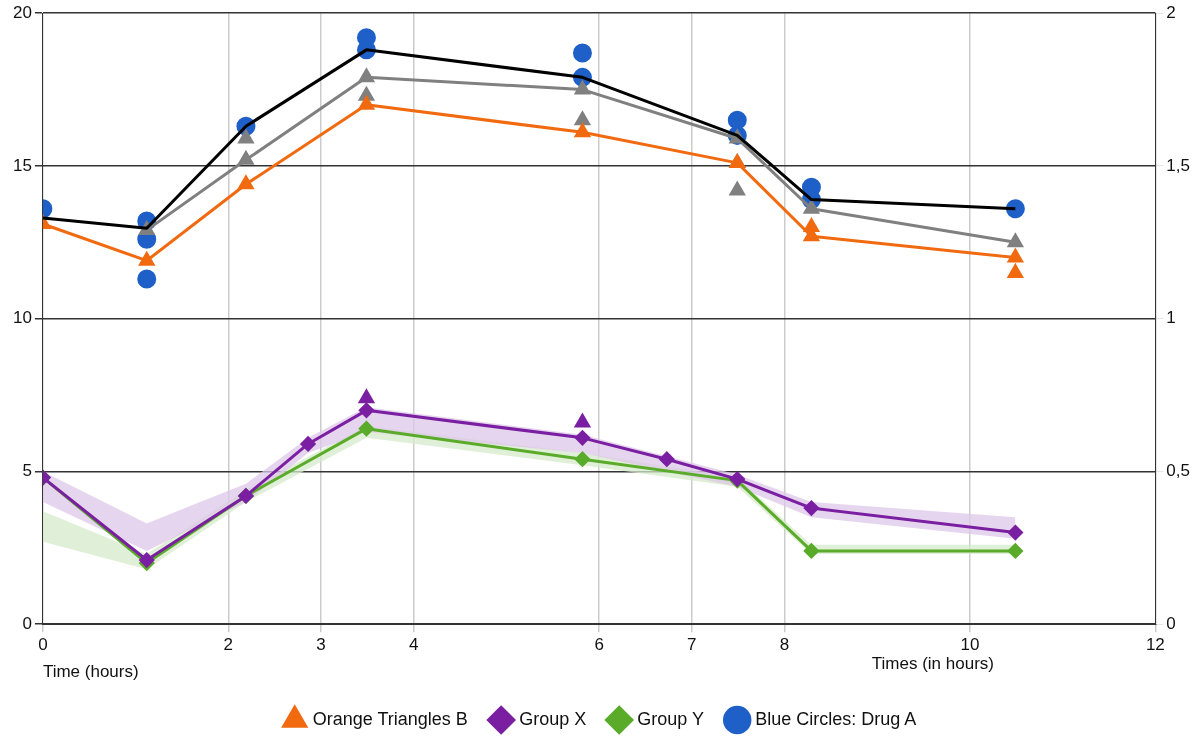  Describe the element at coordinates (599, 645) in the screenshot. I see `x-tick-label: 6` at that location.